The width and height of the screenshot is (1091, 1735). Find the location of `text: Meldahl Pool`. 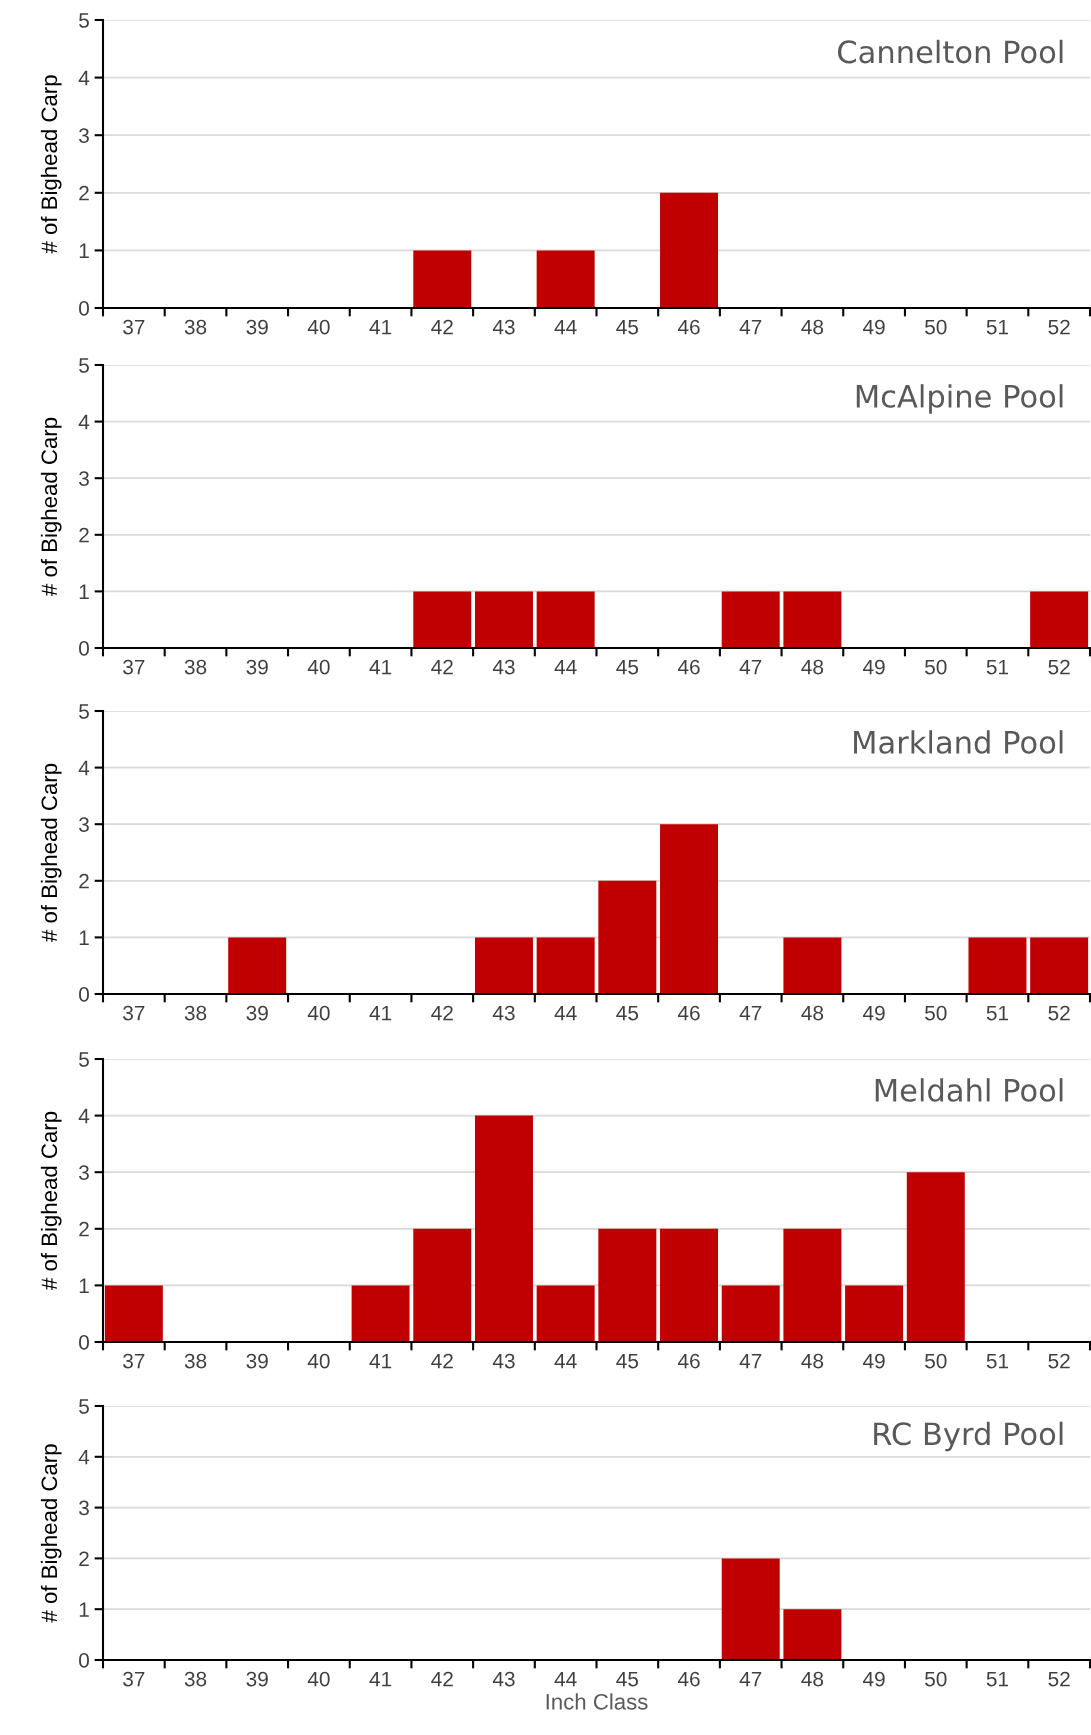

text: Meldahl Pool is located at coordinates (969, 1090).